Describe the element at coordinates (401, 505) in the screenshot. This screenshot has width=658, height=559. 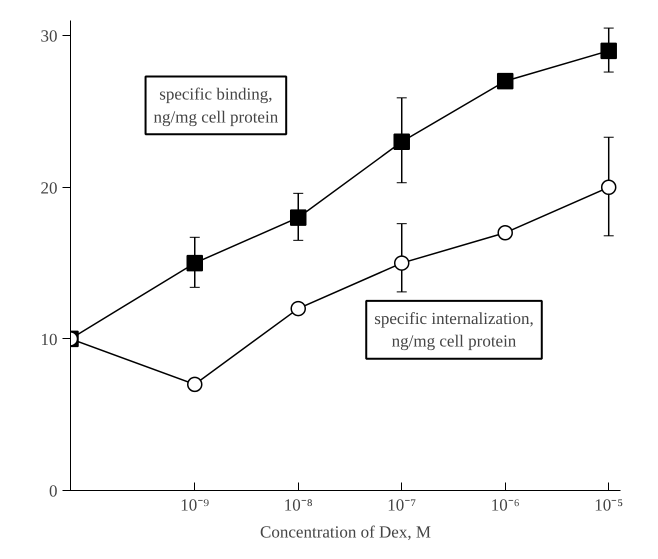
I see `x-tick-label: 10⁻⁷` at that location.